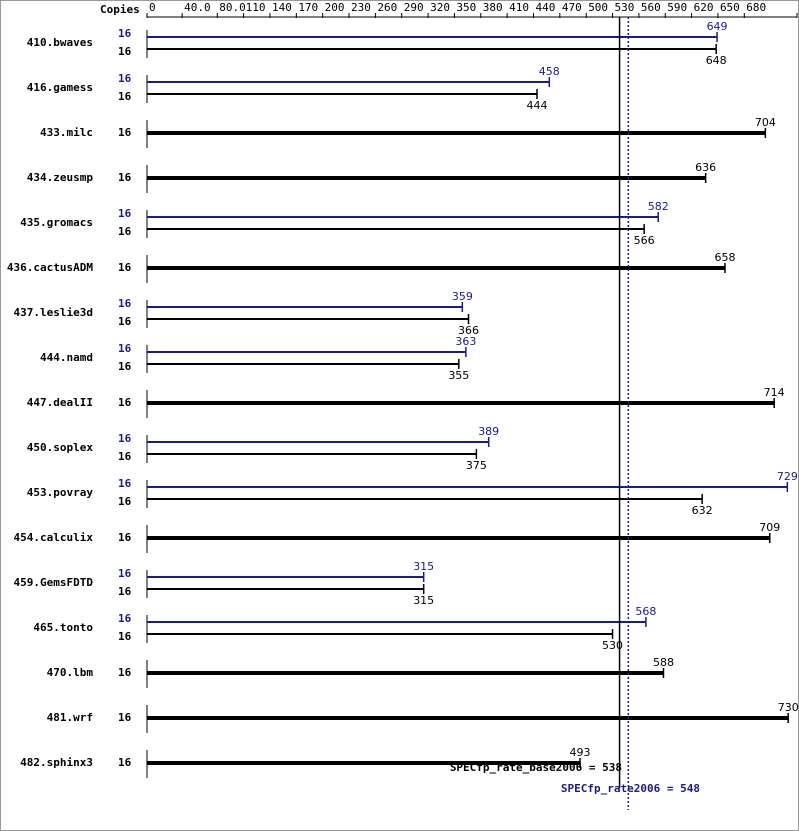 The height and width of the screenshot is (831, 799). Describe the element at coordinates (56, 222) in the screenshot. I see `category-label: 435.gromacs` at that location.